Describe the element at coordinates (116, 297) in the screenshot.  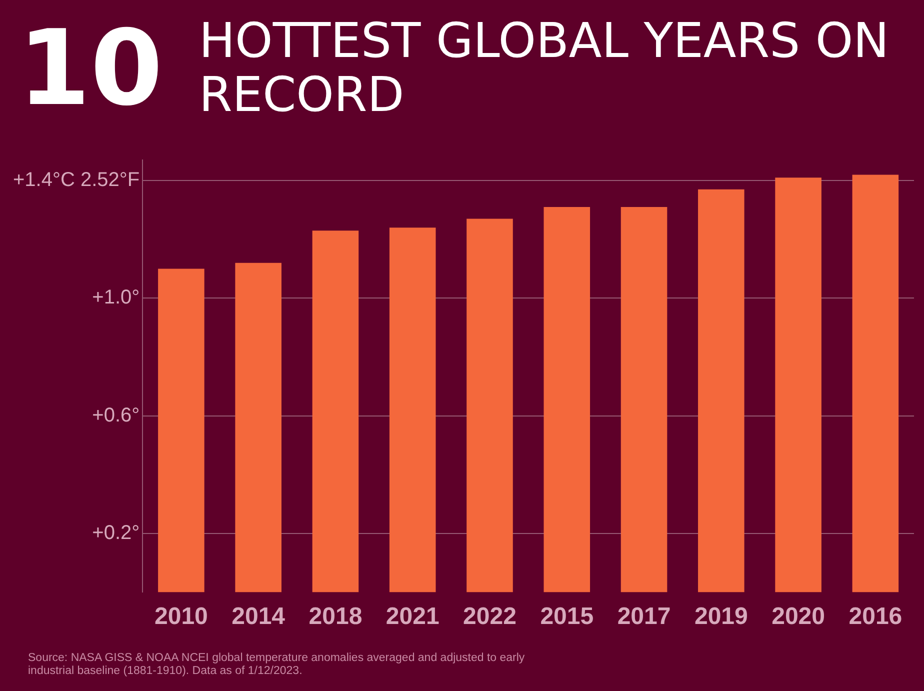
I see `y-tick-label: +1.0°` at that location.